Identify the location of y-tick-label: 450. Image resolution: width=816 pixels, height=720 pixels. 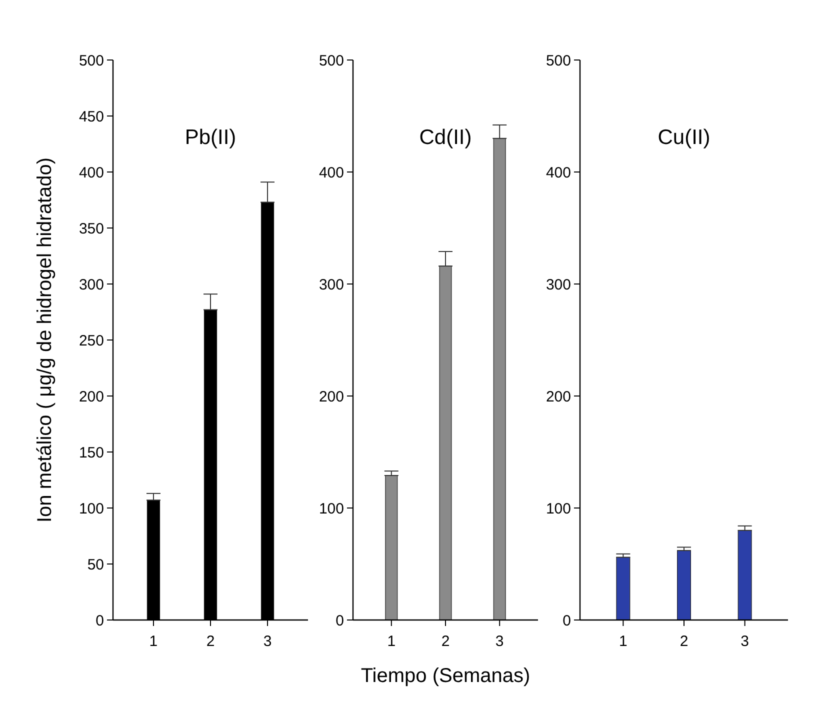
(91, 117).